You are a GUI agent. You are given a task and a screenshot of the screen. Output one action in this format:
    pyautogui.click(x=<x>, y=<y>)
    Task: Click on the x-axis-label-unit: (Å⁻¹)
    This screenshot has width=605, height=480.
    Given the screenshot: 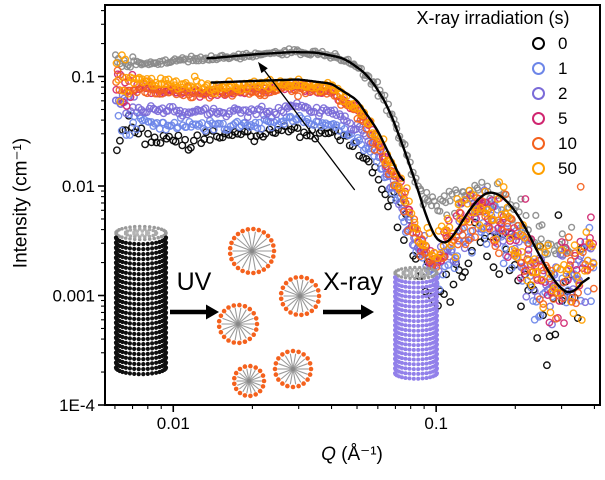 What is the action you would take?
    pyautogui.click(x=359, y=454)
    